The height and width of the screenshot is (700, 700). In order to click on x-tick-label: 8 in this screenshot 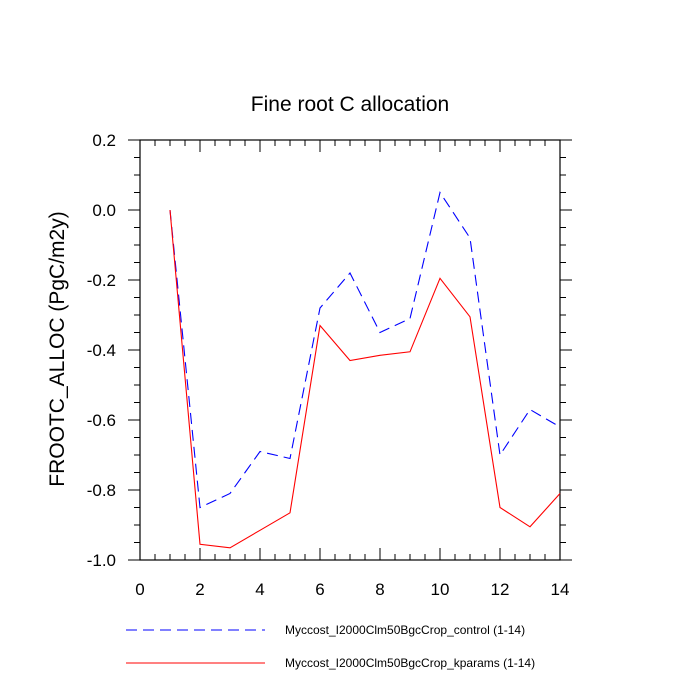, I will do `click(379, 589)`.